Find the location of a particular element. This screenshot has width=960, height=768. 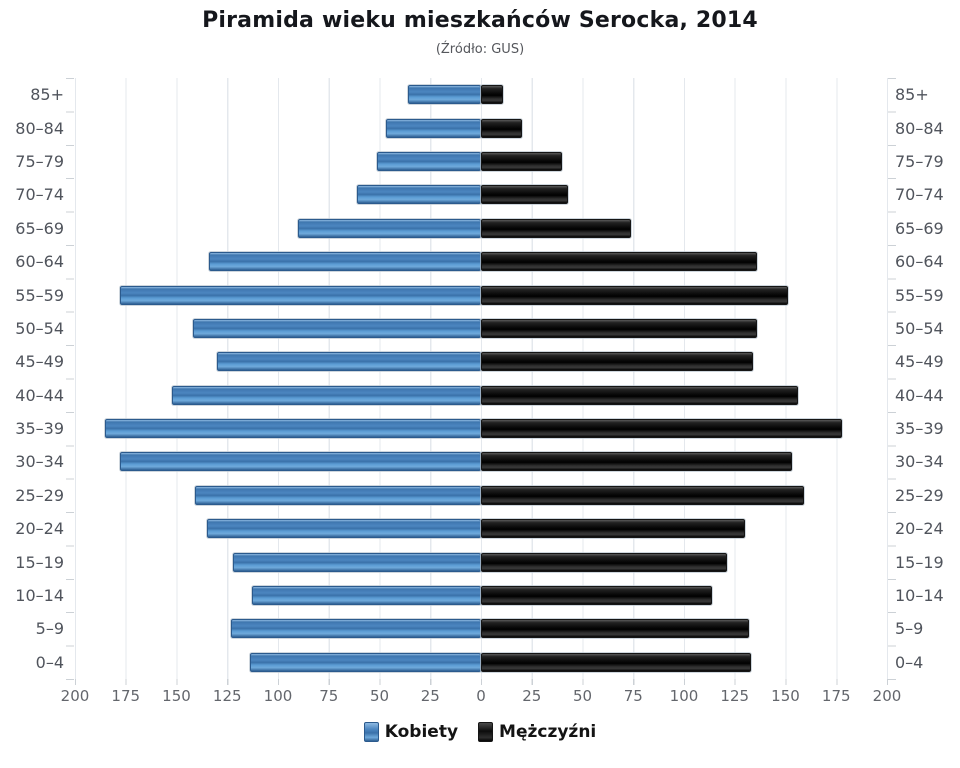

female-bar-85+ is located at coordinates (444, 95).